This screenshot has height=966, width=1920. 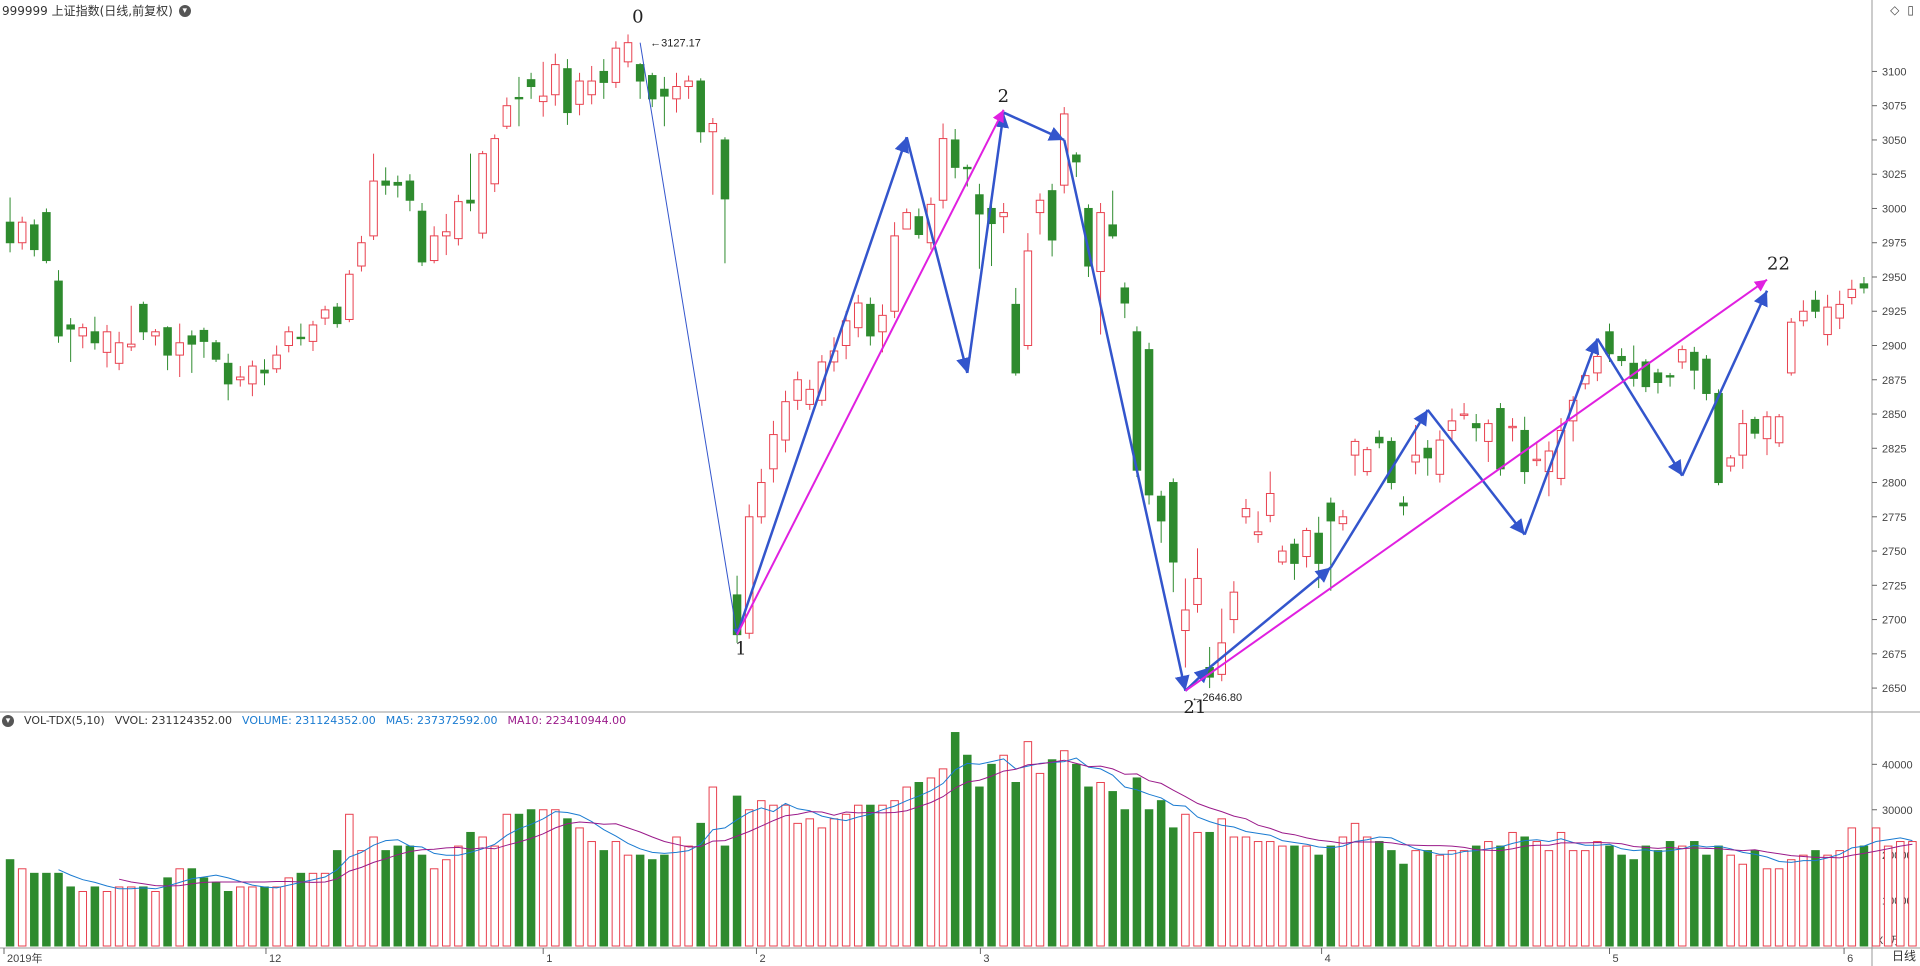 I want to click on price-tick-label: 2675, so click(x=1894, y=655).